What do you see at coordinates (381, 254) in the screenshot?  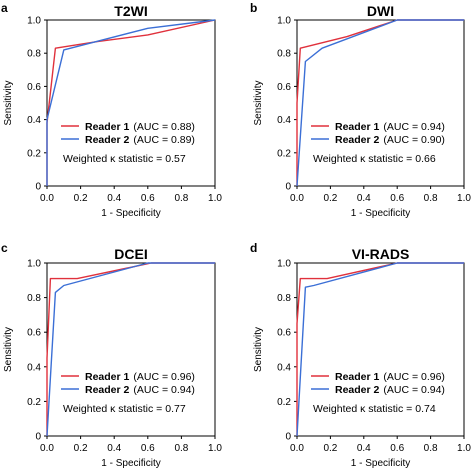 I see `panel-title: VI-RADS` at bounding box center [381, 254].